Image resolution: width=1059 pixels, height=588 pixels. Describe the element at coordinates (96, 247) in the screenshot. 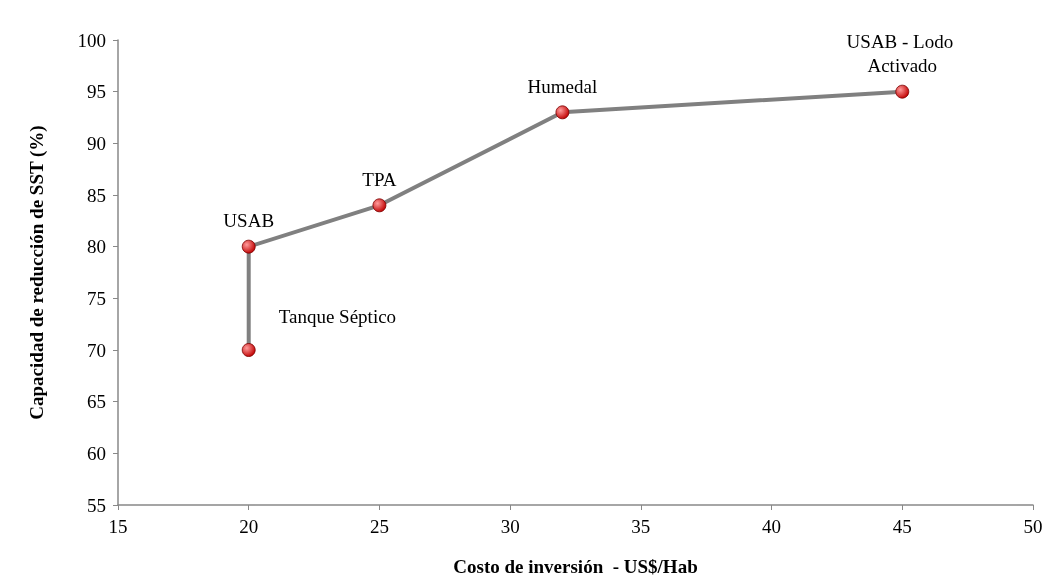

I see `y-tick-label: 80` at that location.